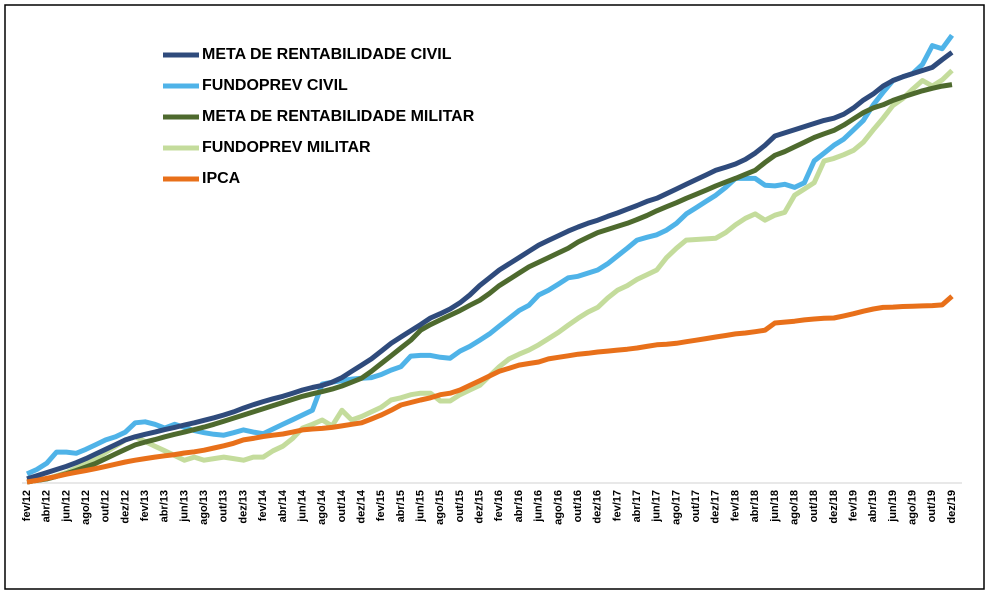 This screenshot has width=990, height=594. What do you see at coordinates (165, 506) in the screenshot?
I see `x-tick-label: abr/13` at bounding box center [165, 506].